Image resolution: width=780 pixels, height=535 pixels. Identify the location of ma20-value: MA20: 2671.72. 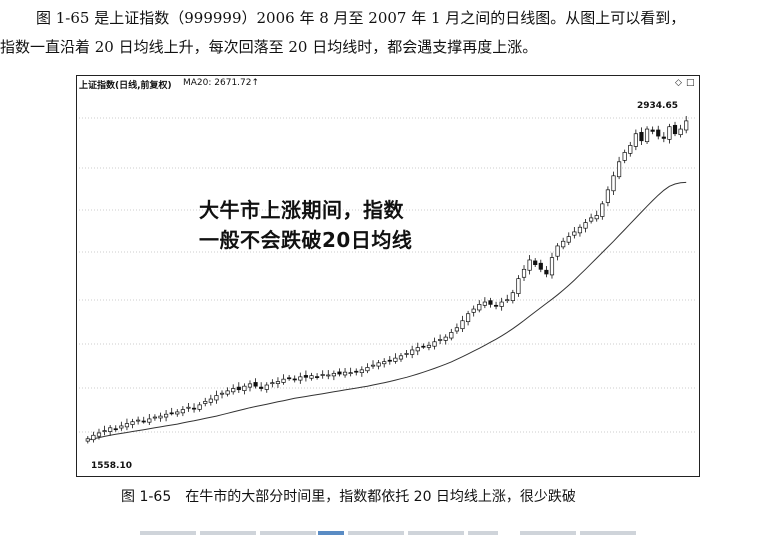
(217, 83).